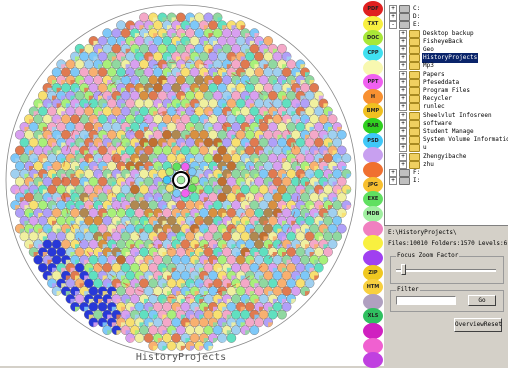 Image resolution: width=508 pixels, height=368 pixels. I want to click on tree-item: + Sheelvlut Infosreen, so click(446, 116).